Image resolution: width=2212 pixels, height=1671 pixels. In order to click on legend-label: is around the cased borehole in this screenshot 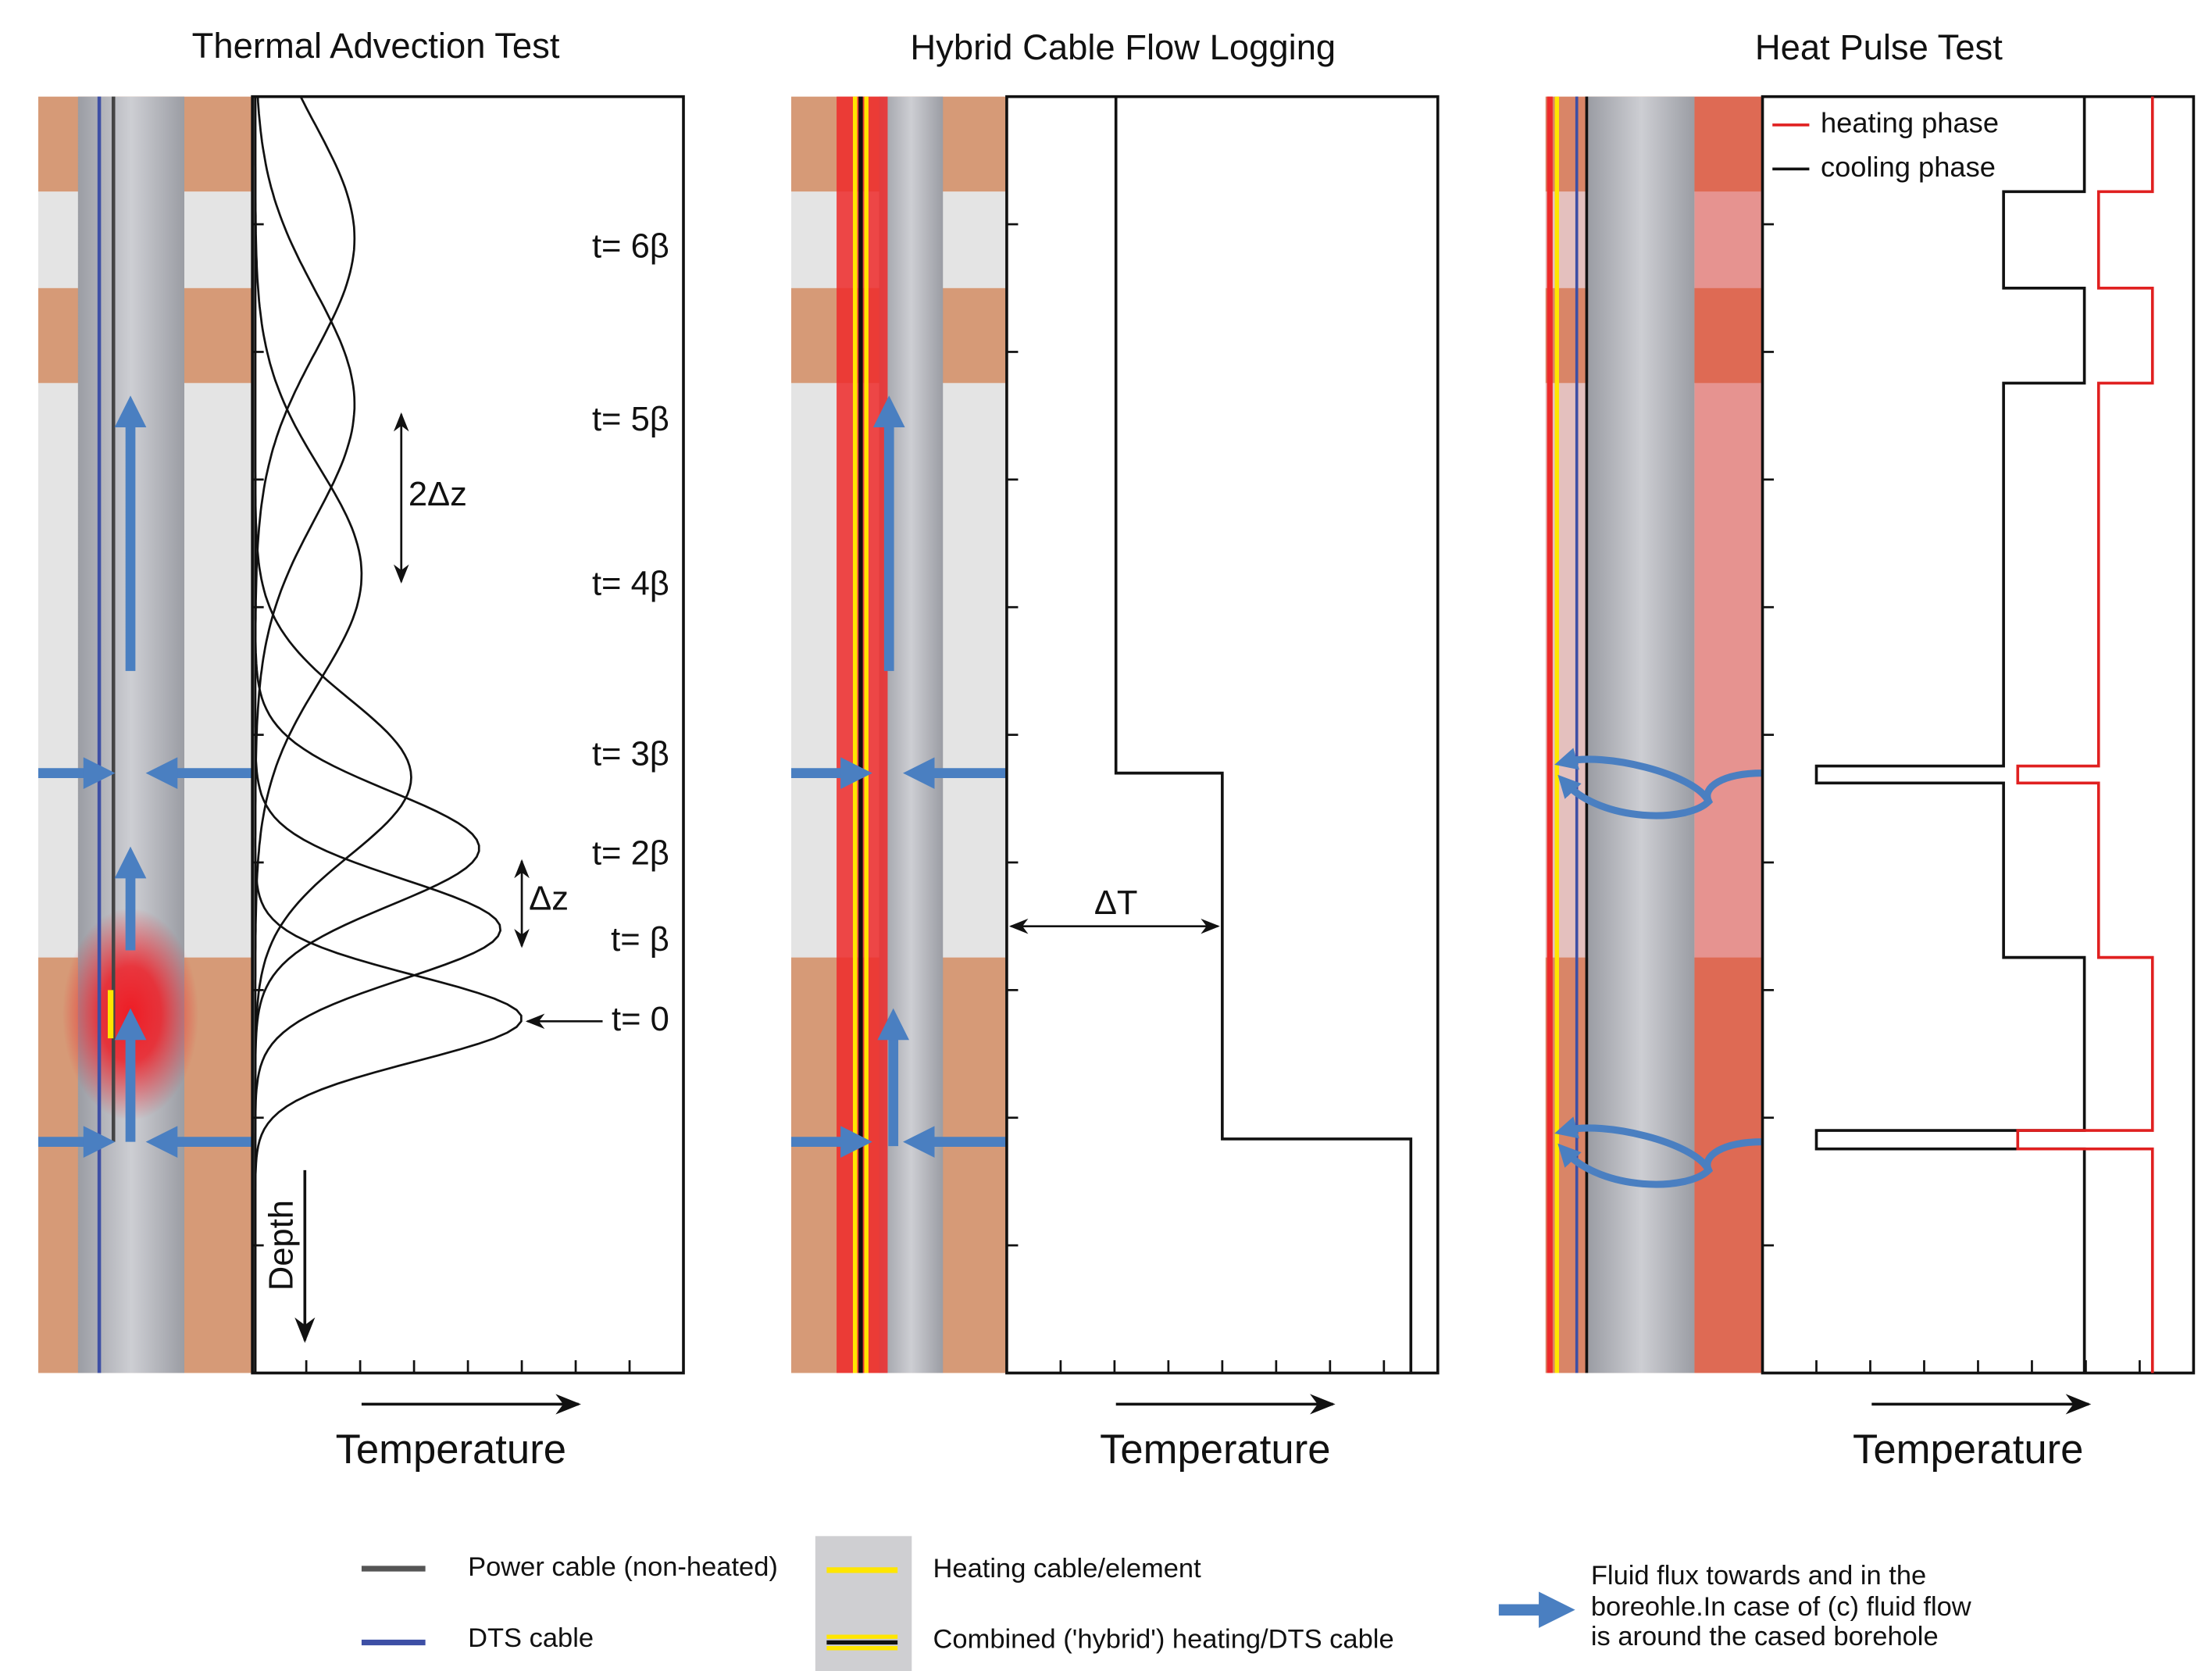, I will do `click(1765, 1636)`.